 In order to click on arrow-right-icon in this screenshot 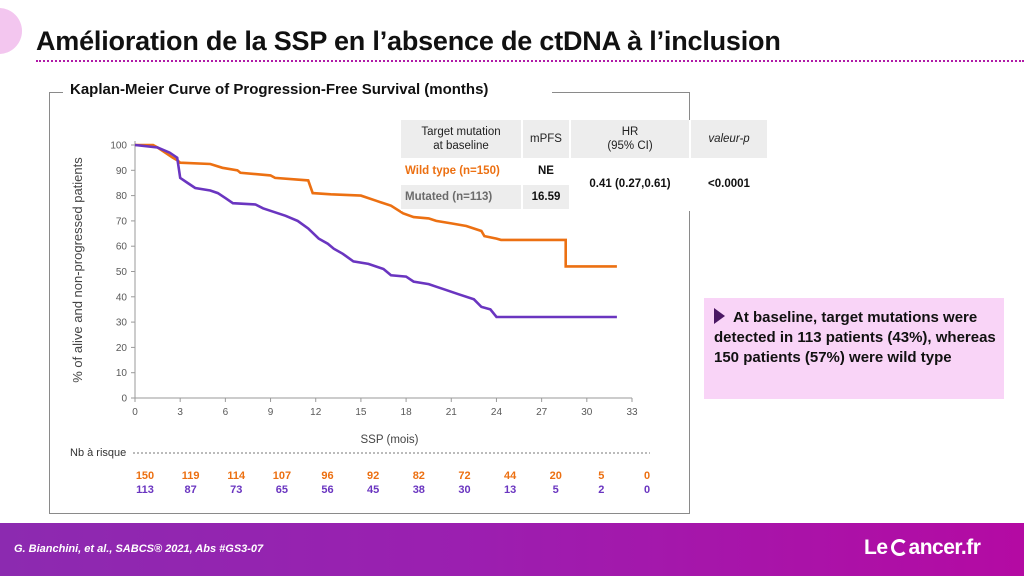, I will do `click(719, 316)`.